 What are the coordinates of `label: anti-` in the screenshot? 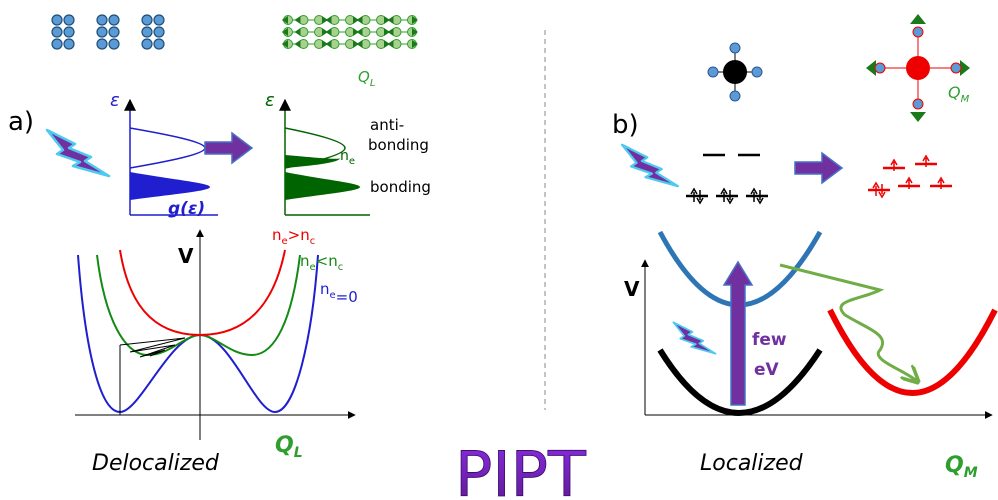 It's located at (387, 125).